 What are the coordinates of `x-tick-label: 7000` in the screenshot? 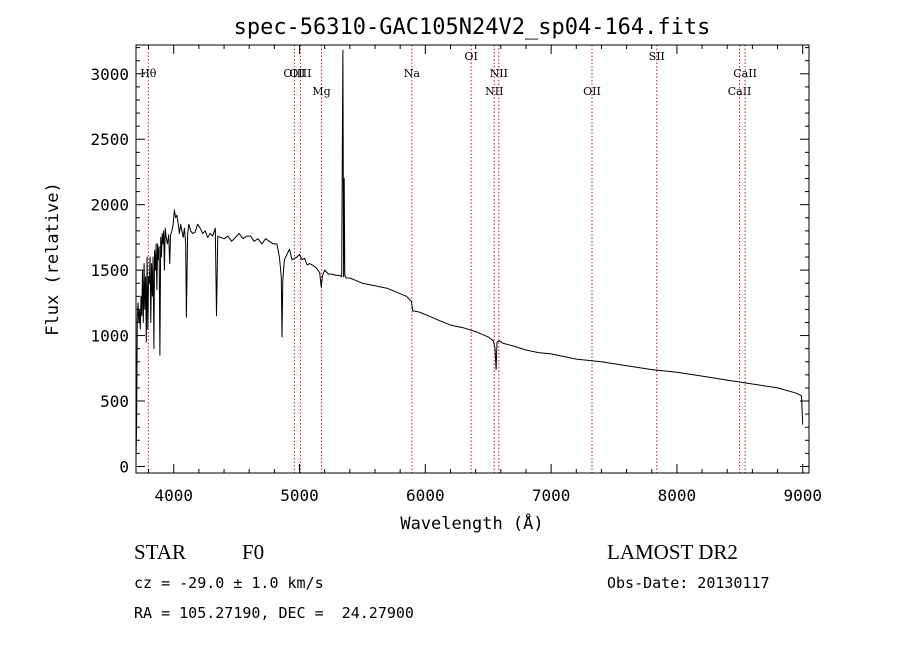 It's located at (551, 495).